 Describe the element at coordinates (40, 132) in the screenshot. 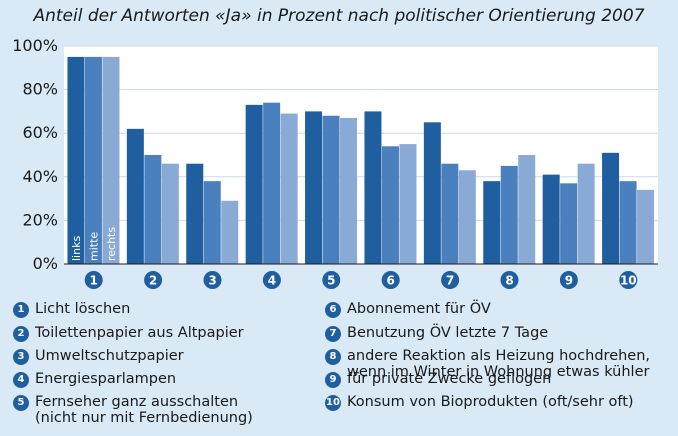

I see `y-tick-label: 60%` at that location.